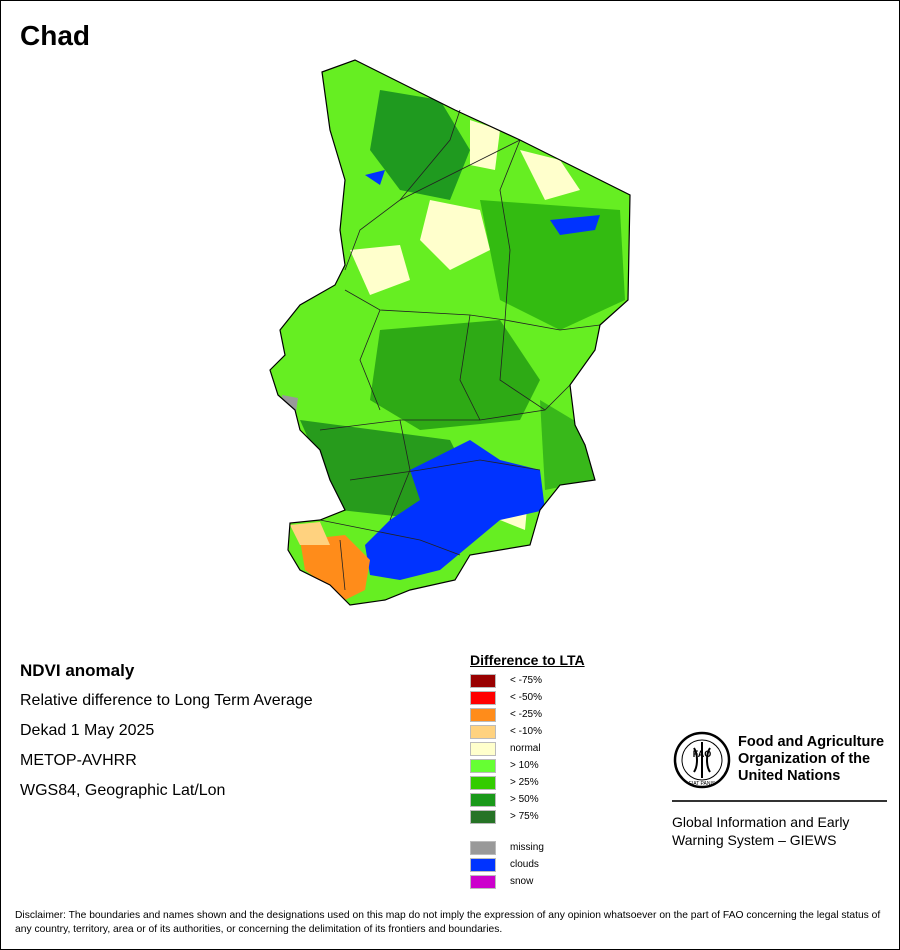 The width and height of the screenshot is (900, 950). What do you see at coordinates (87, 730) in the screenshot?
I see `info-line-2: Dekad 1 May 2025` at bounding box center [87, 730].